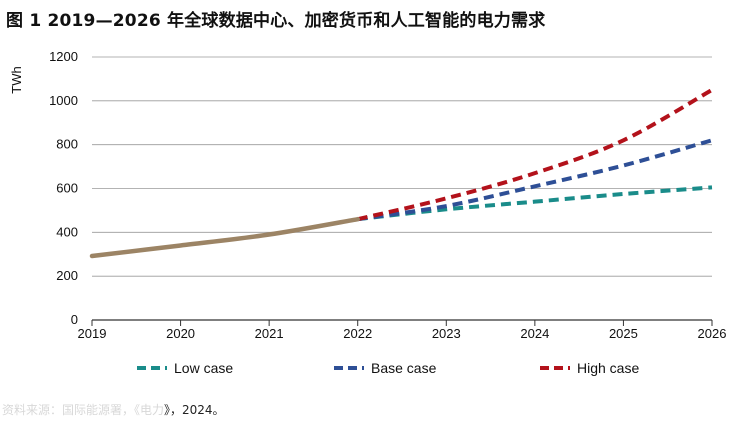 Image resolution: width=738 pixels, height=423 pixels. I want to click on x-tick-2020: 2020, so click(180, 333).